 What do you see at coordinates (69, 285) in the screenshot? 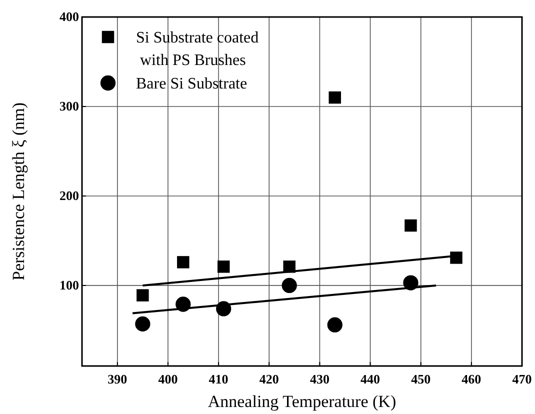
I see `y-tick-label: 100` at bounding box center [69, 285].